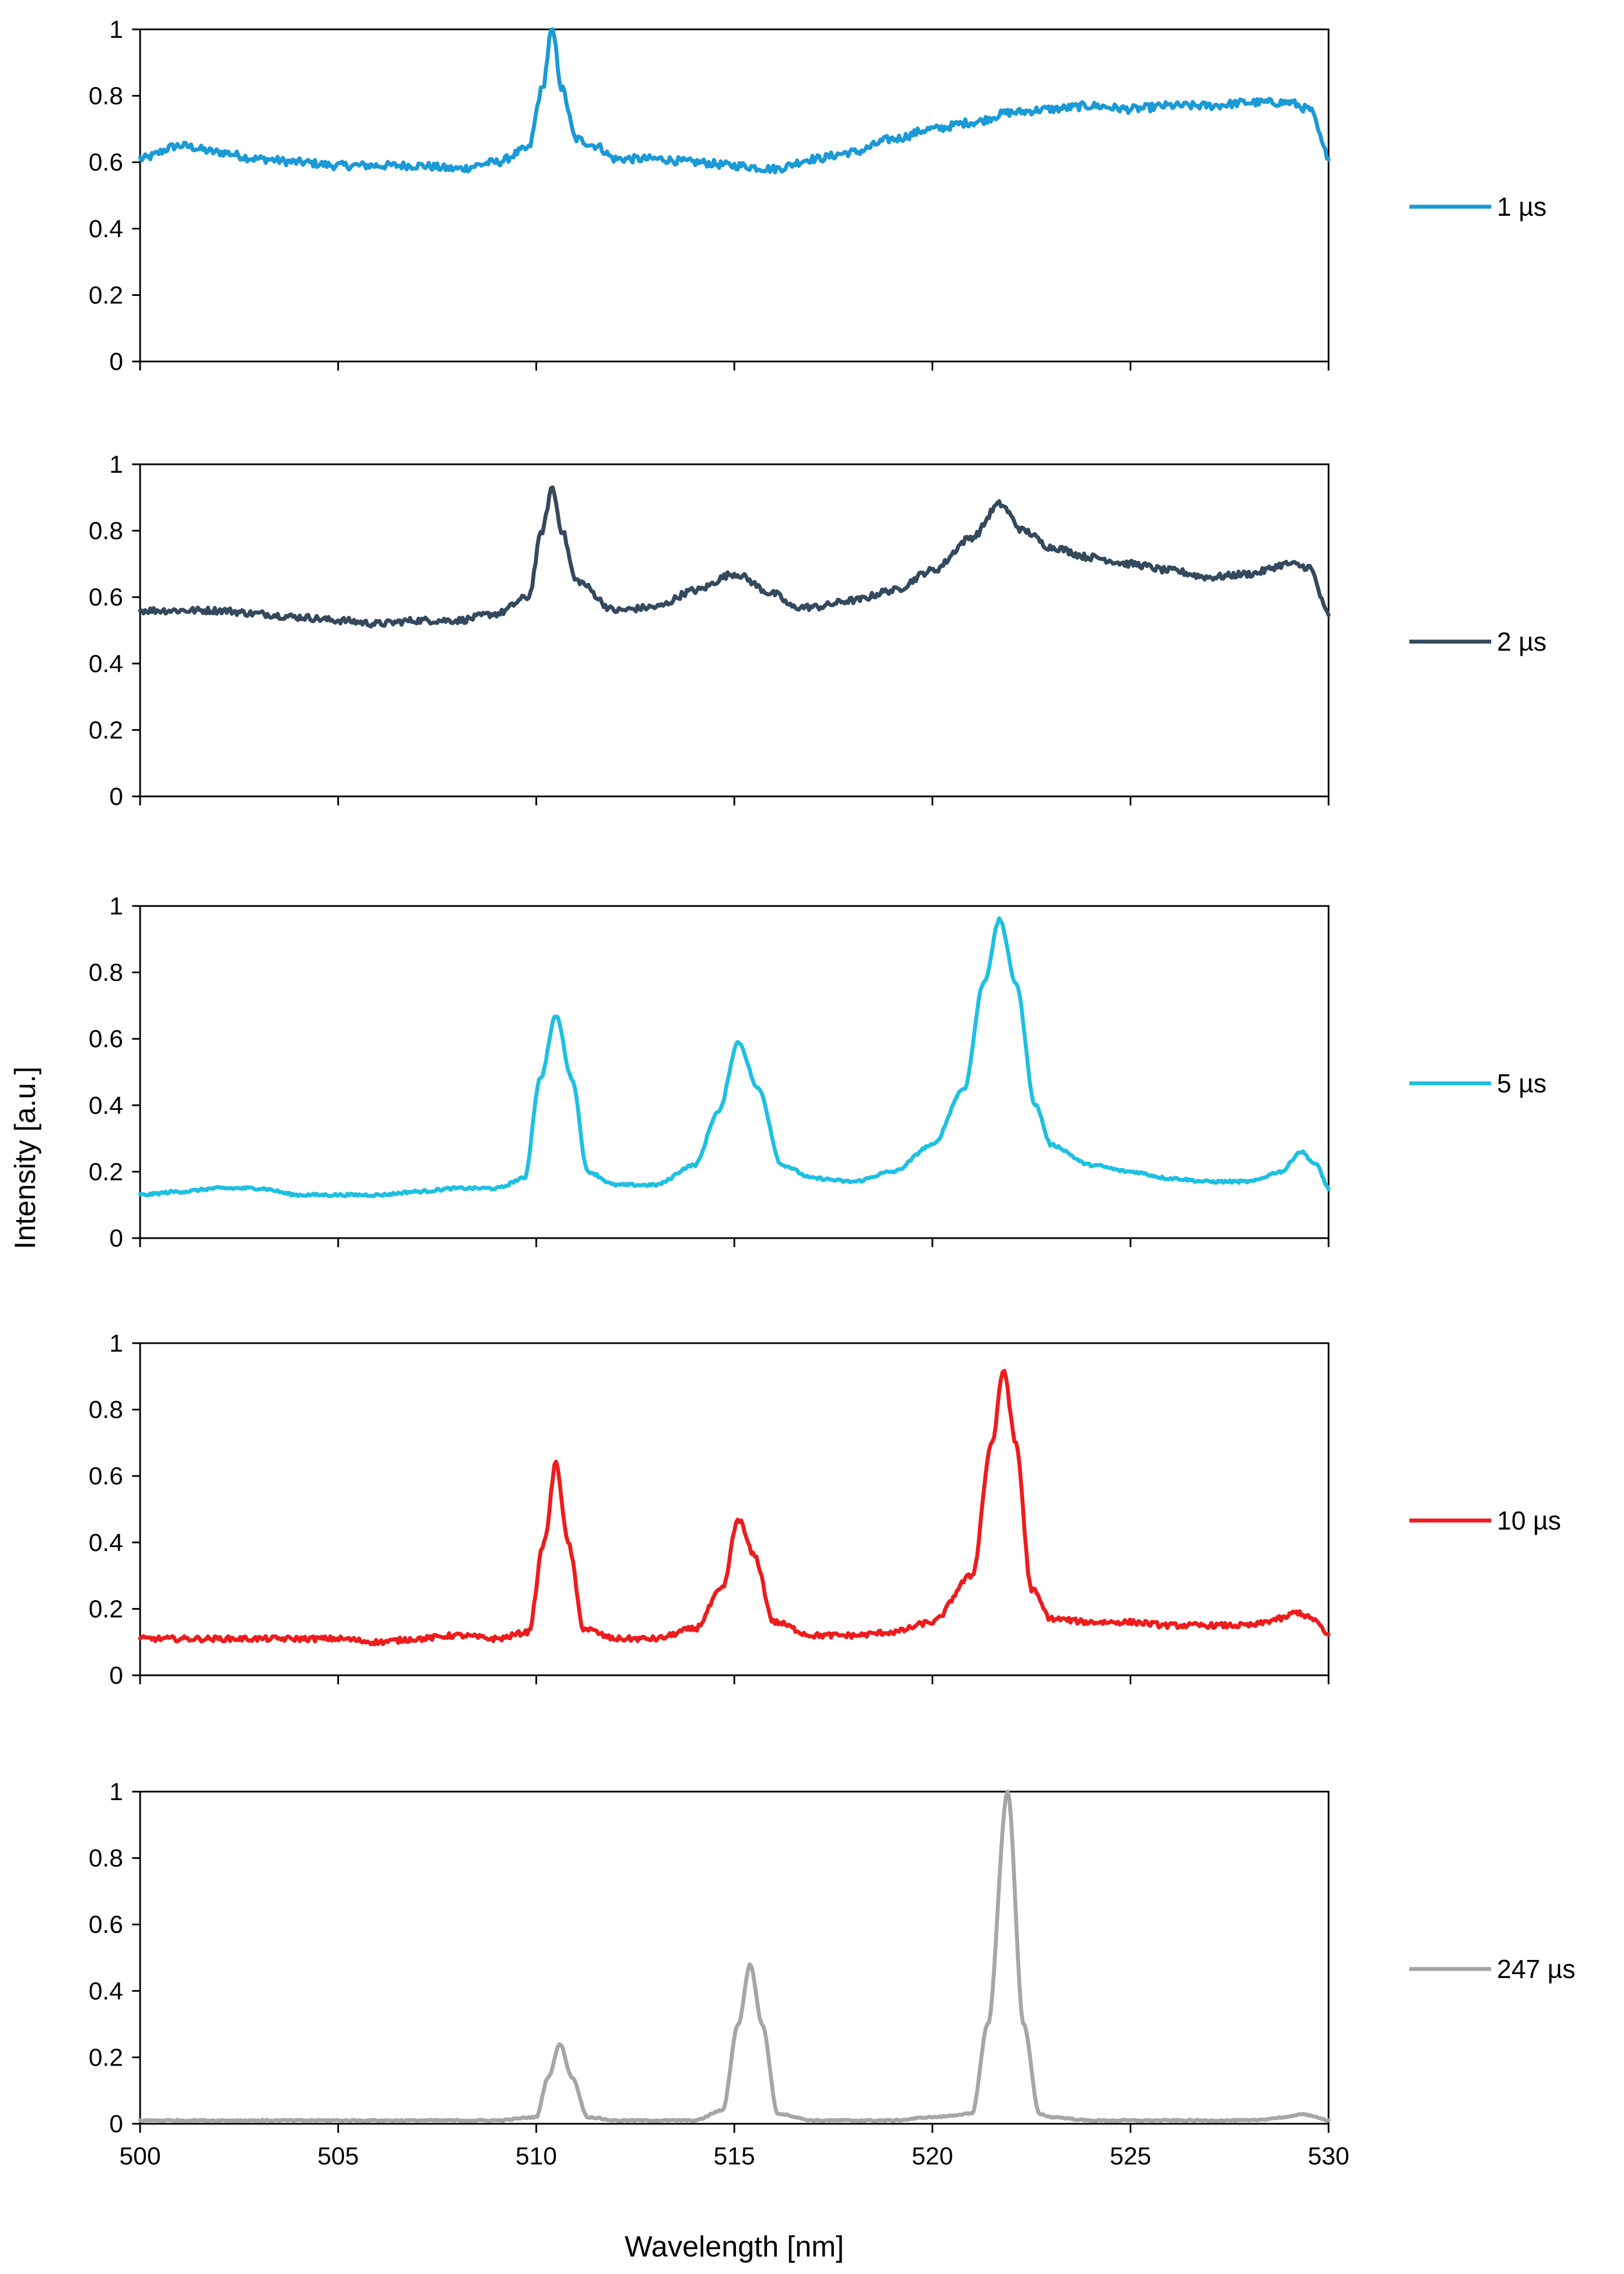 This screenshot has height=2274, width=1624. Describe the element at coordinates (734, 2247) in the screenshot. I see `x-axis-title: Wavelength [nm]` at that location.